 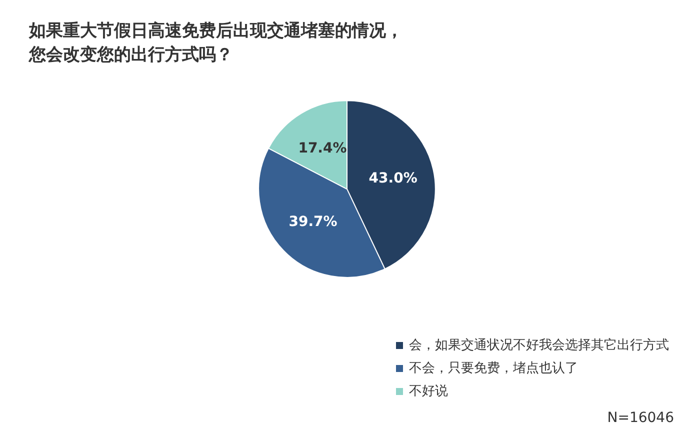 I want to click on data-label: 39.7%, so click(x=313, y=222).